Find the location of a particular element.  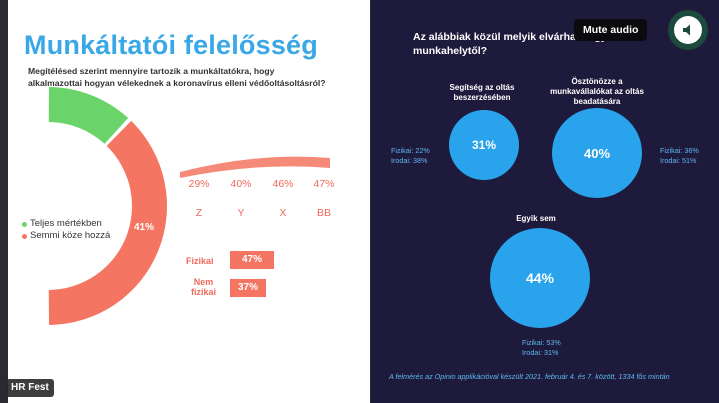

worktype-bar-fizikai: 47% is located at coordinates (252, 260).